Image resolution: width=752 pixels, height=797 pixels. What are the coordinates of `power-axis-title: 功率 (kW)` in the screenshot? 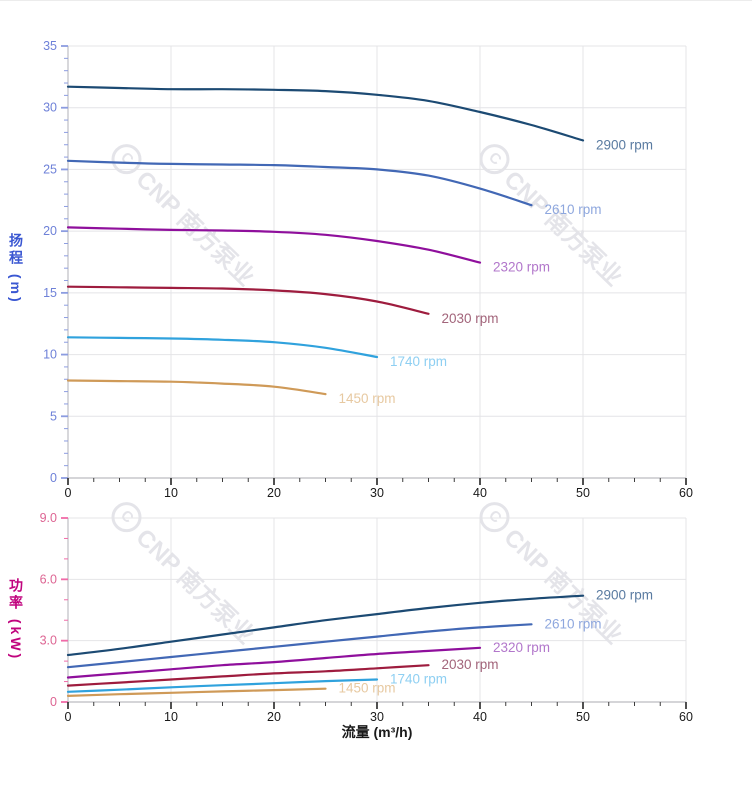 It's located at (16, 620).